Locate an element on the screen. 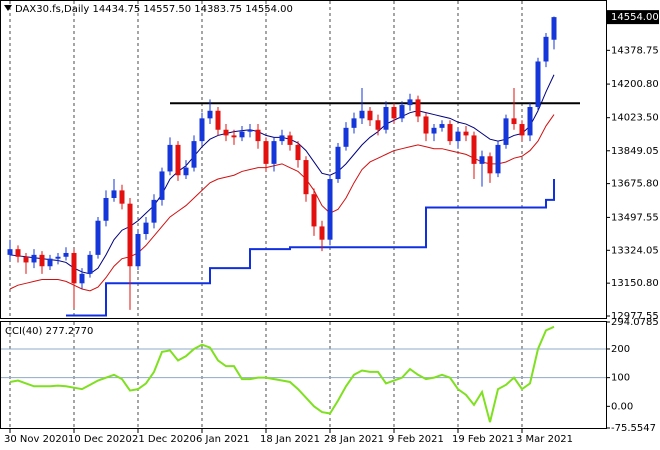  indicator-title: CCI(40) 277.2770 is located at coordinates (49, 331).